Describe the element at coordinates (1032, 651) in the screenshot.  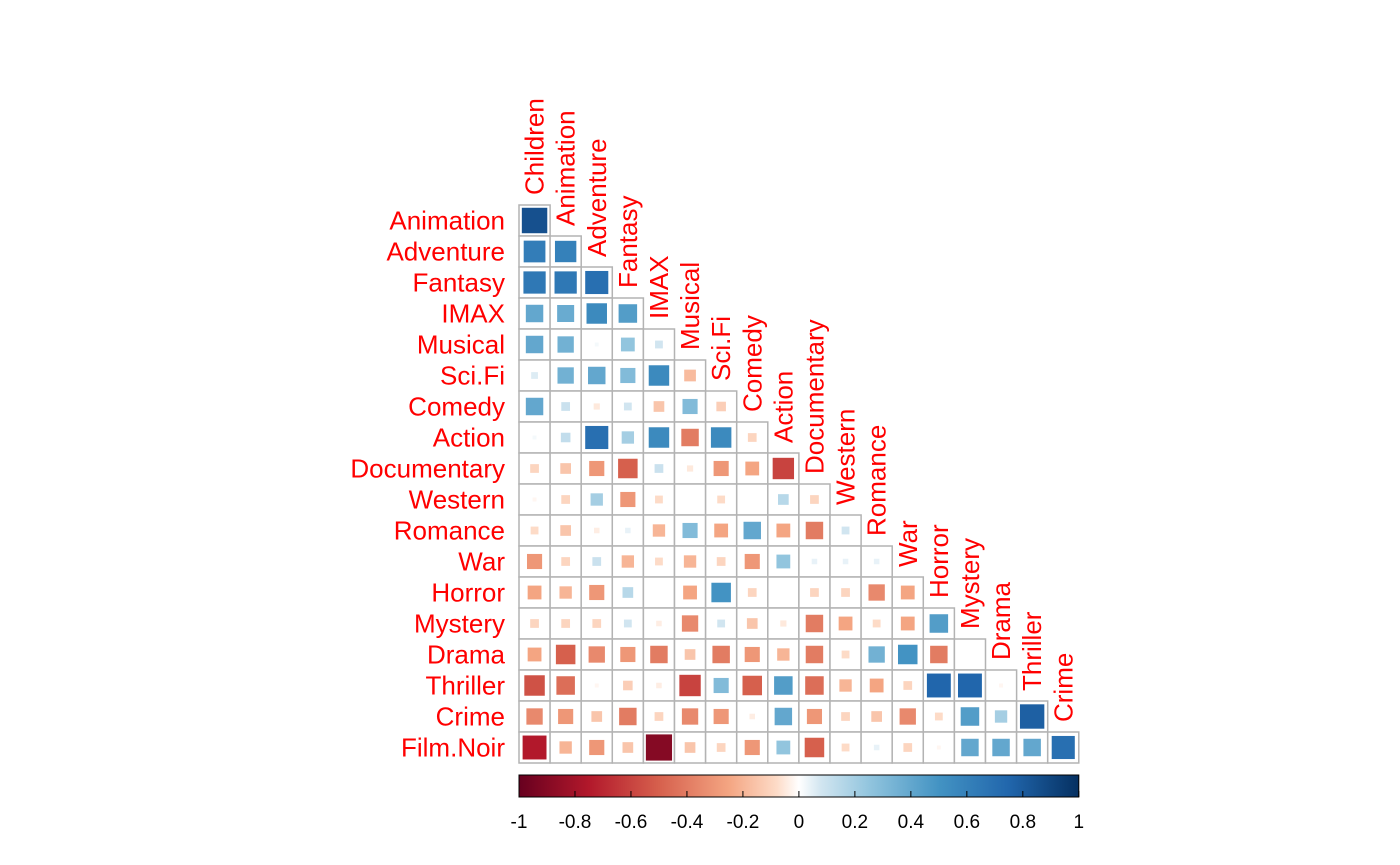
I see `column-label: Thriller` at that location.